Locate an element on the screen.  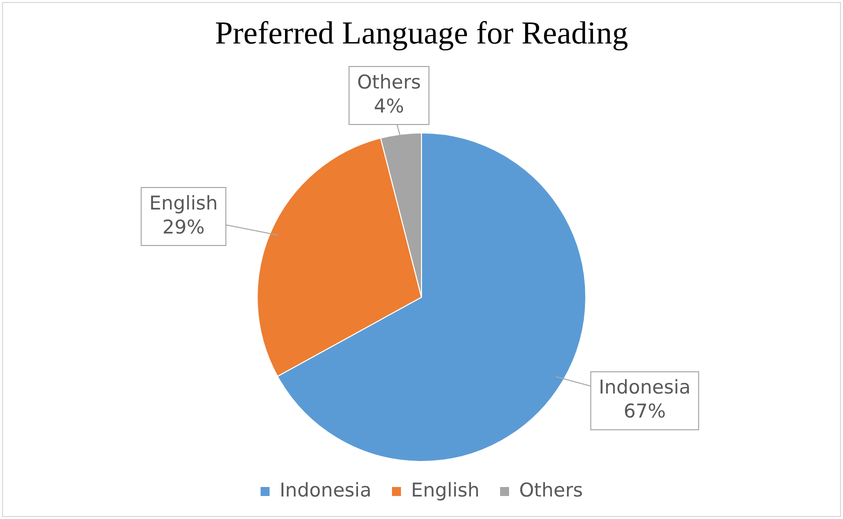
legend-label: English is located at coordinates (445, 490).